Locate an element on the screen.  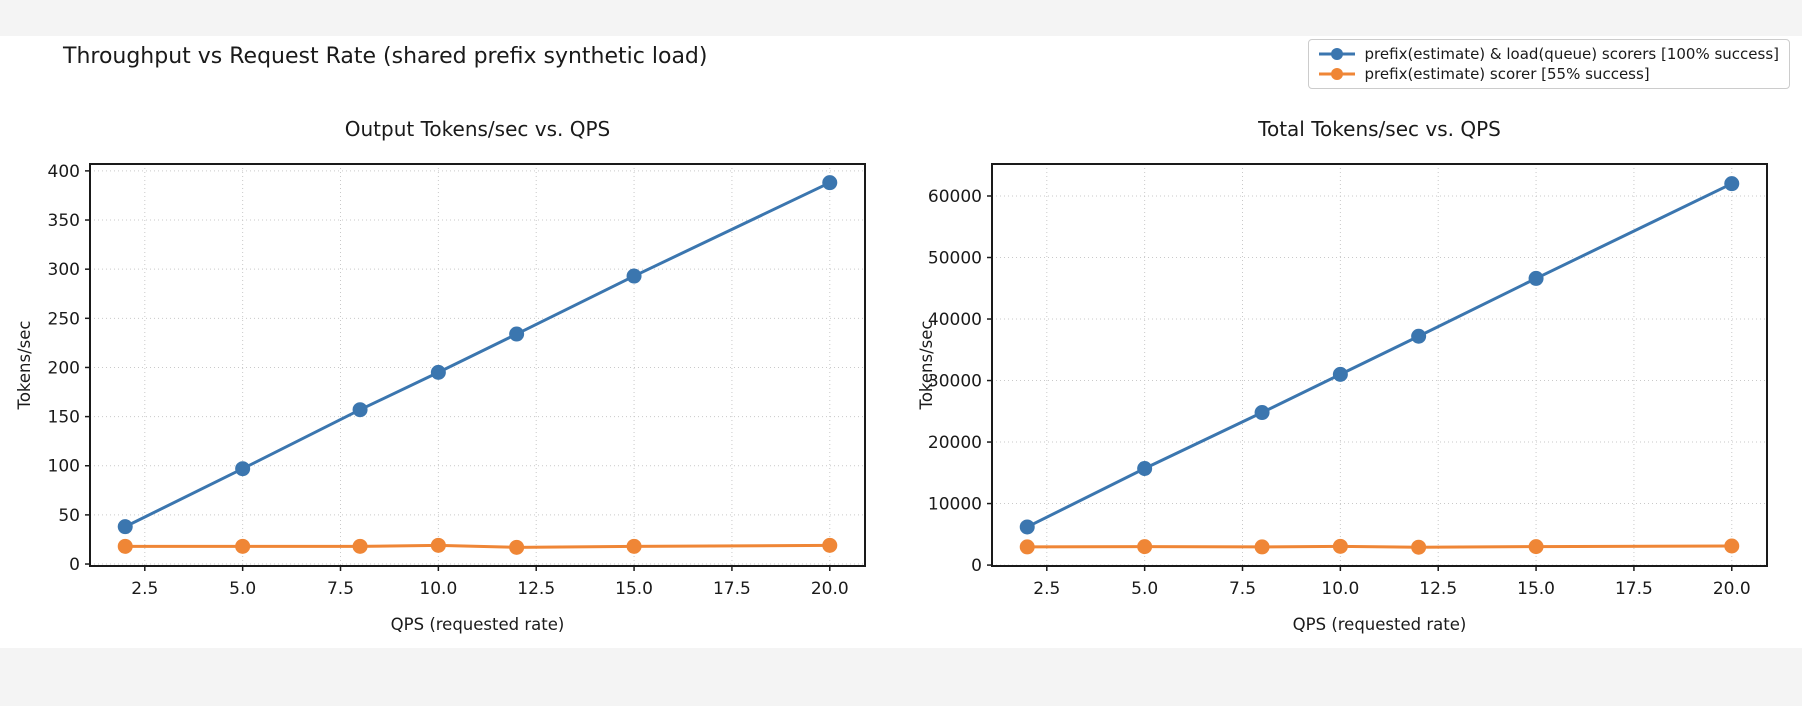
svg-text: 30000 is located at coordinates (955, 382).